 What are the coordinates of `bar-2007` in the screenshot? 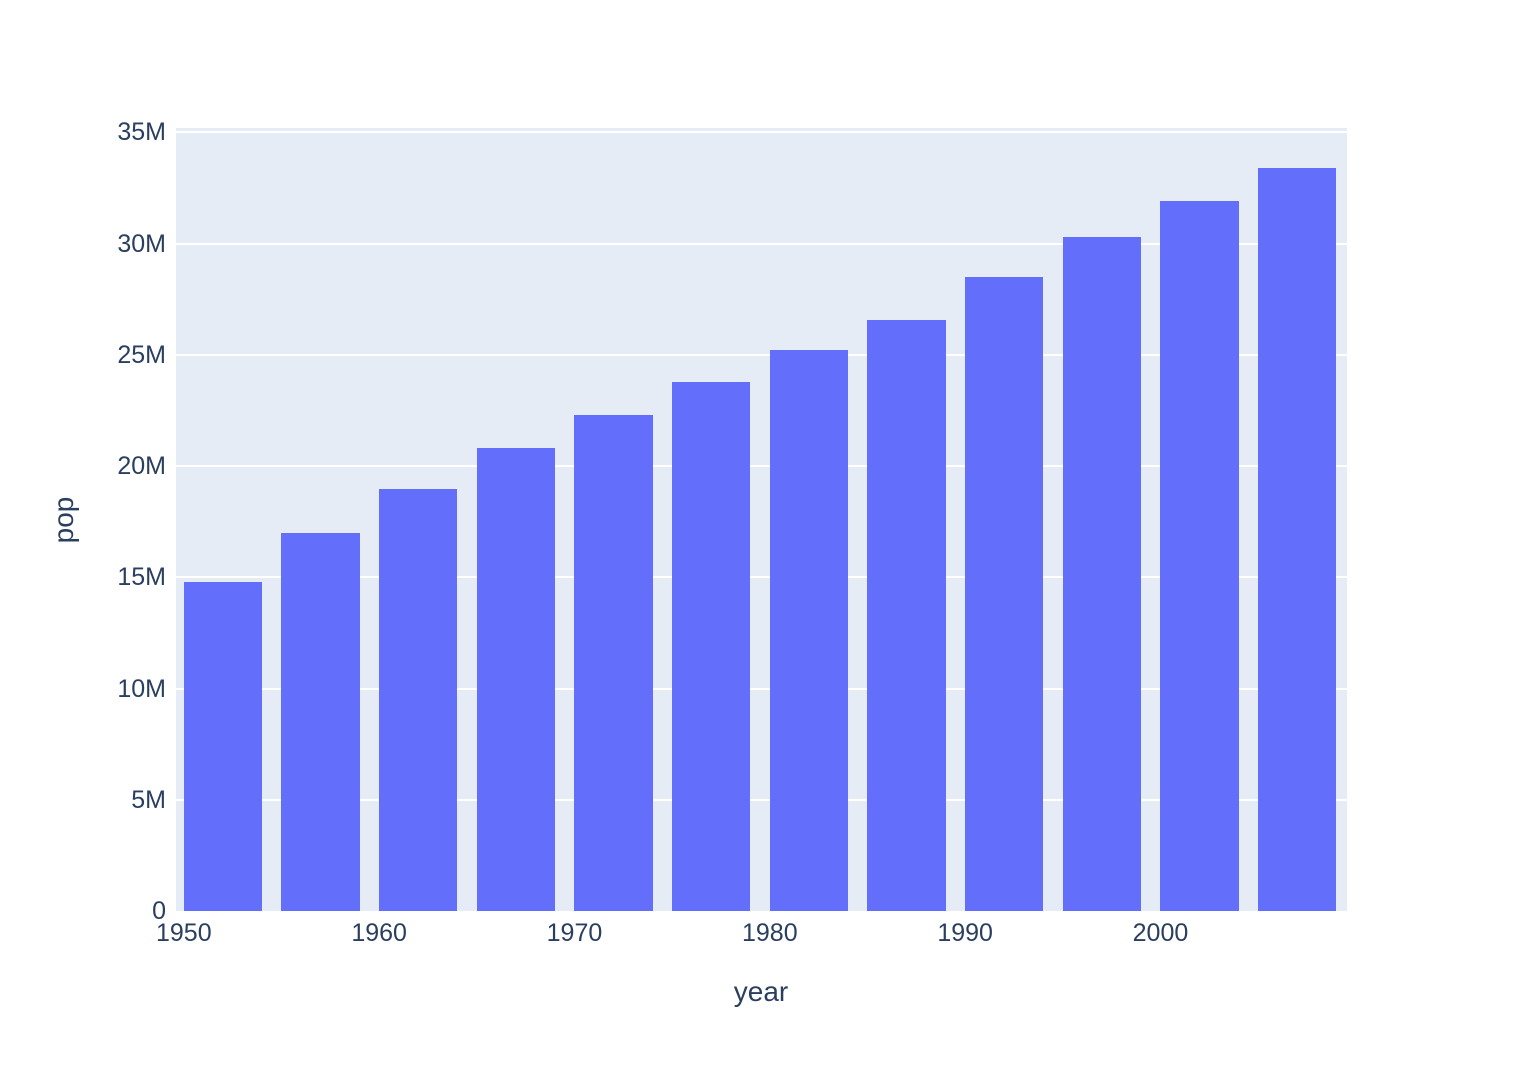 It's located at (1297, 539).